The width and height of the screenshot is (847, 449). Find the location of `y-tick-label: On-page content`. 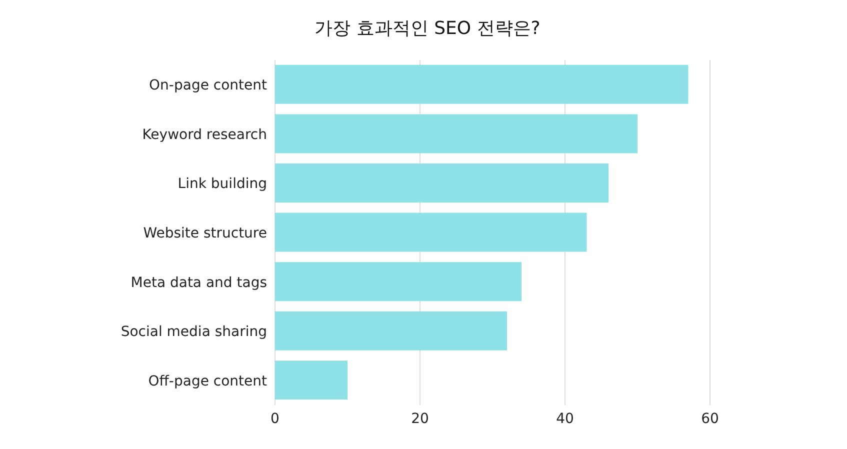

y-tick-label: On-page content is located at coordinates (208, 86).